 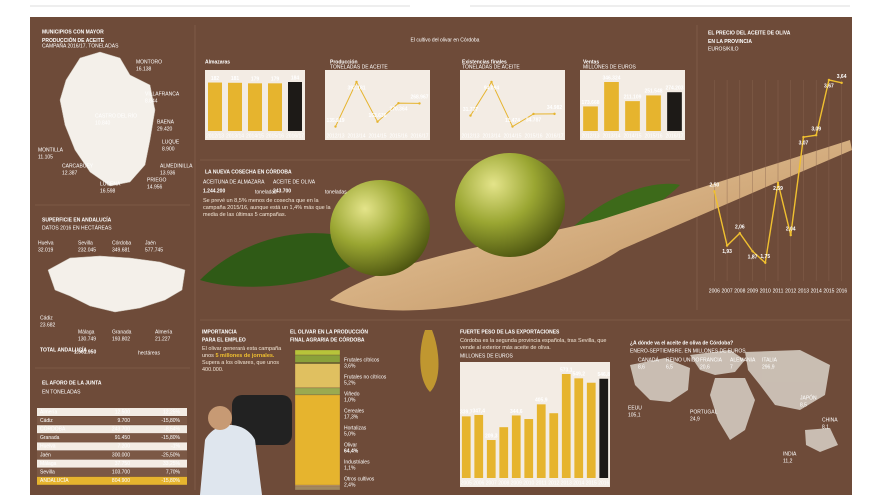 What do you see at coordinates (787, 380) in the screenshot?
I see `asia-shape` at bounding box center [787, 380].